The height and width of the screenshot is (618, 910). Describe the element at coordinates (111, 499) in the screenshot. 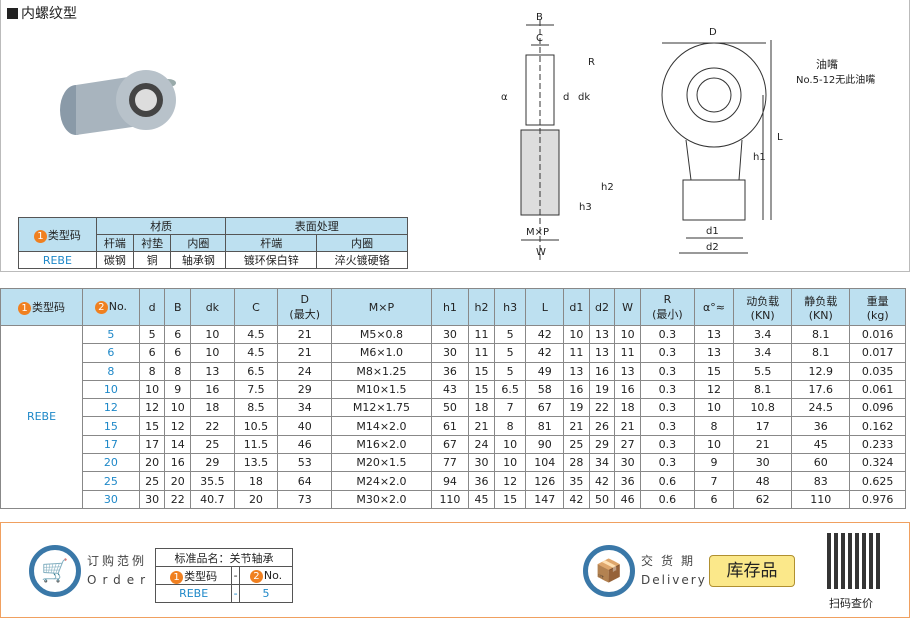

I see `no-cell: 30` at that location.